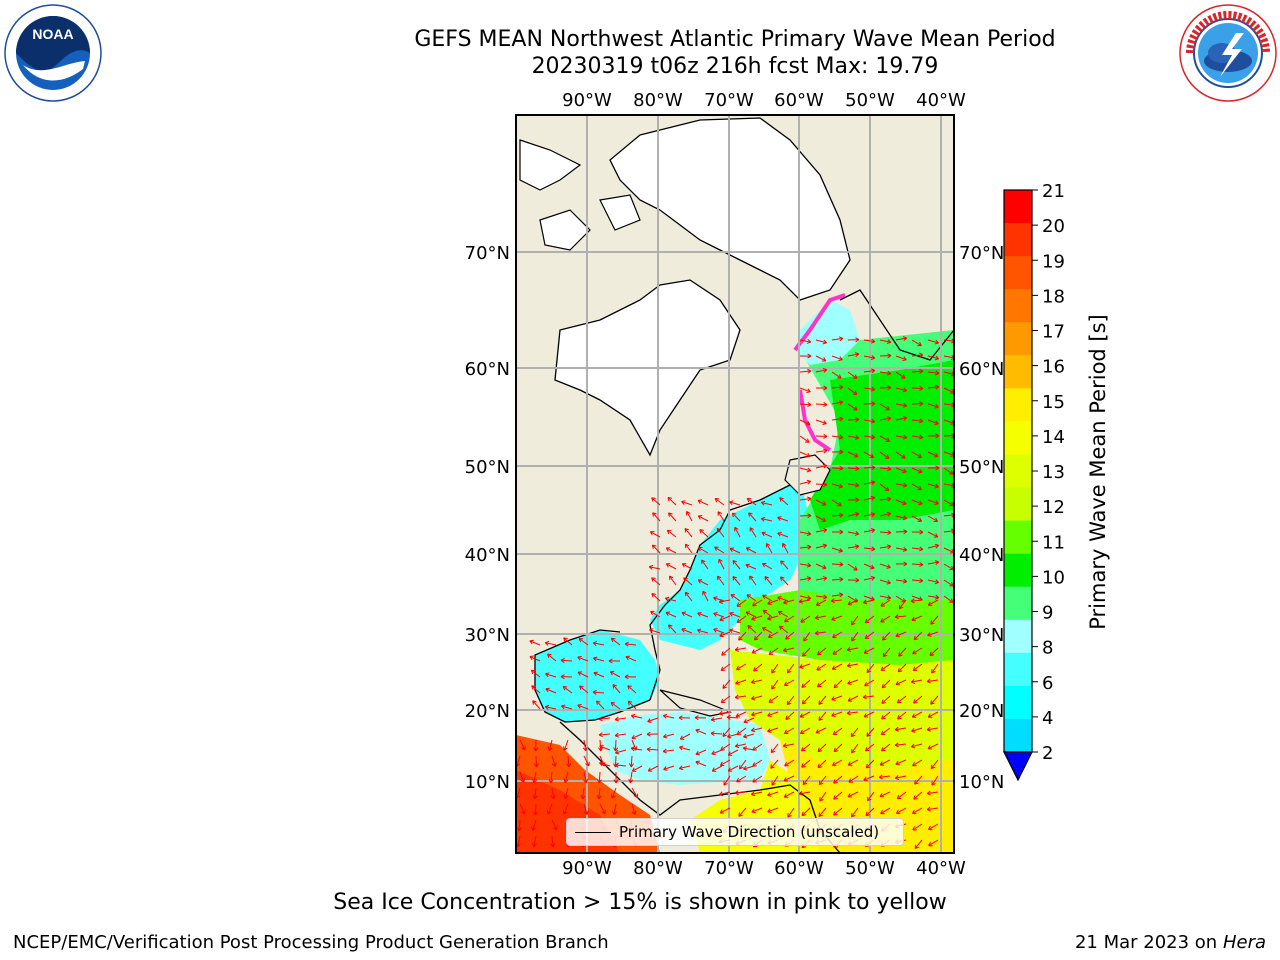 This screenshot has height=960, width=1280. Describe the element at coordinates (700, 787) in the screenshot. I see `central-america-outline` at that location.